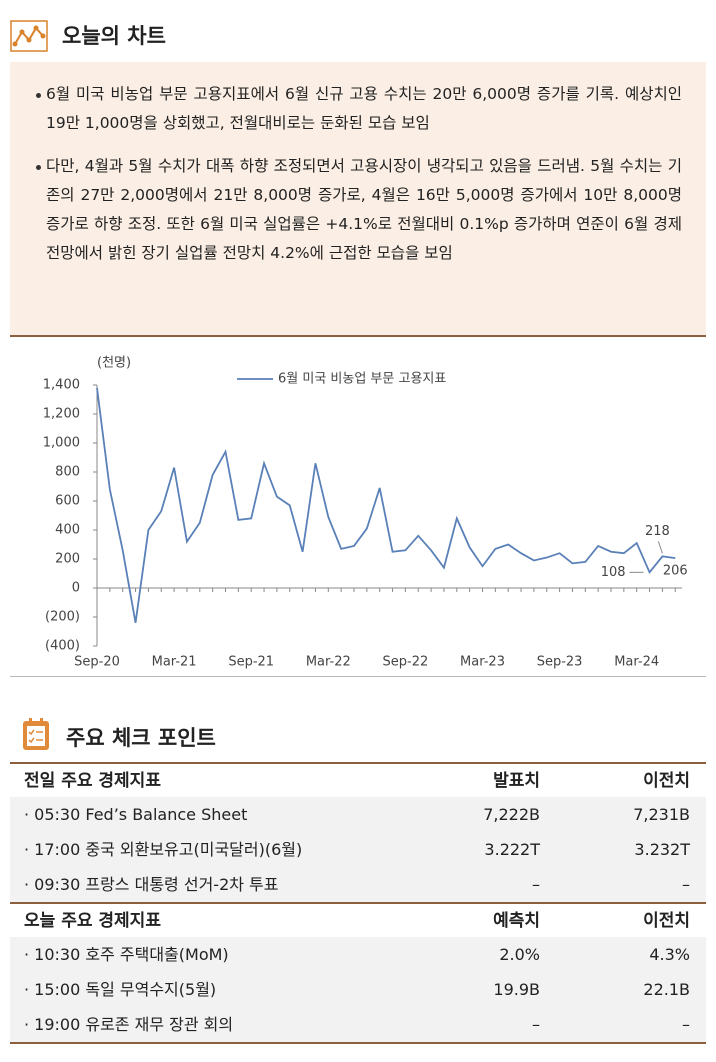 Image resolution: width=716 pixels, height=1062 pixels. What do you see at coordinates (358, 989) in the screenshot?
I see `table-row: · 15:00 독일 무역수지(5월) 19.9B 22.1B` at bounding box center [358, 989].